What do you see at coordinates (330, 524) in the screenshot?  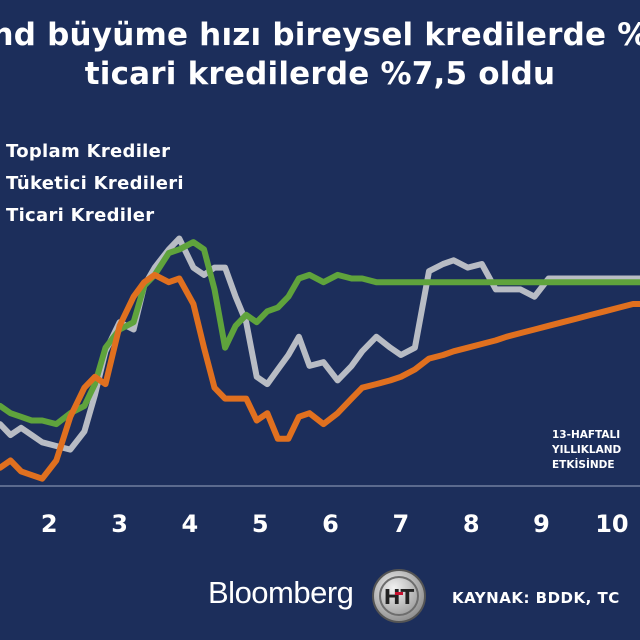 I see `x-tick-label: 6` at bounding box center [330, 524].